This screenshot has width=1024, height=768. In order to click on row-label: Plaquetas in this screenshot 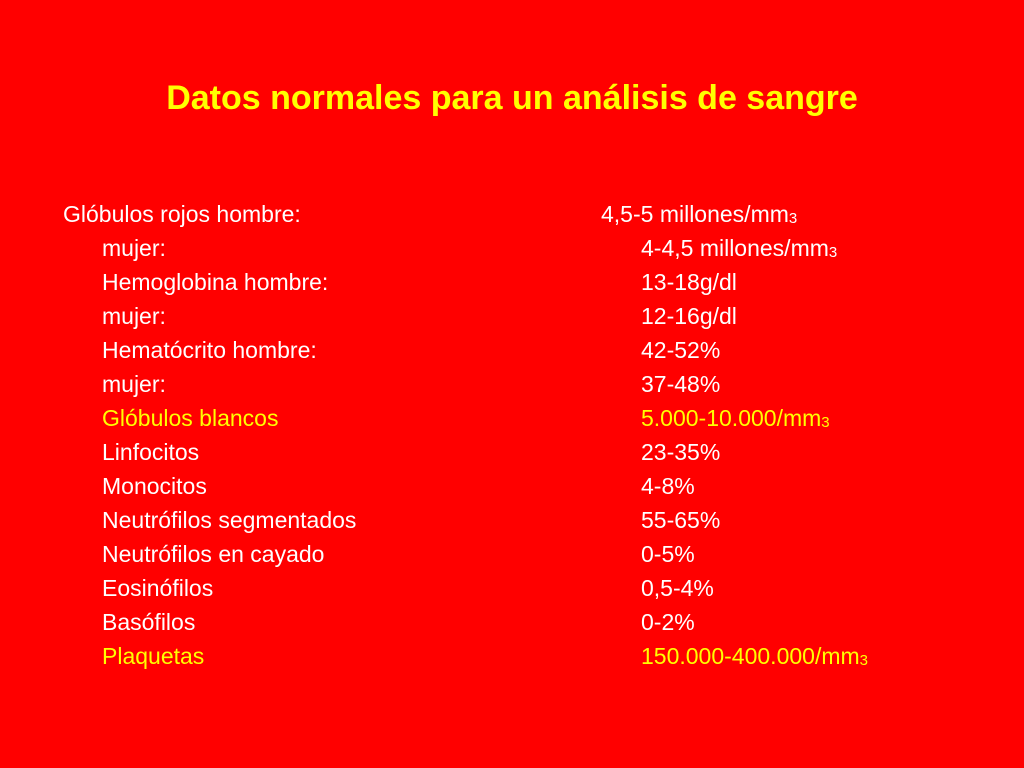, I will do `click(153, 656)`.